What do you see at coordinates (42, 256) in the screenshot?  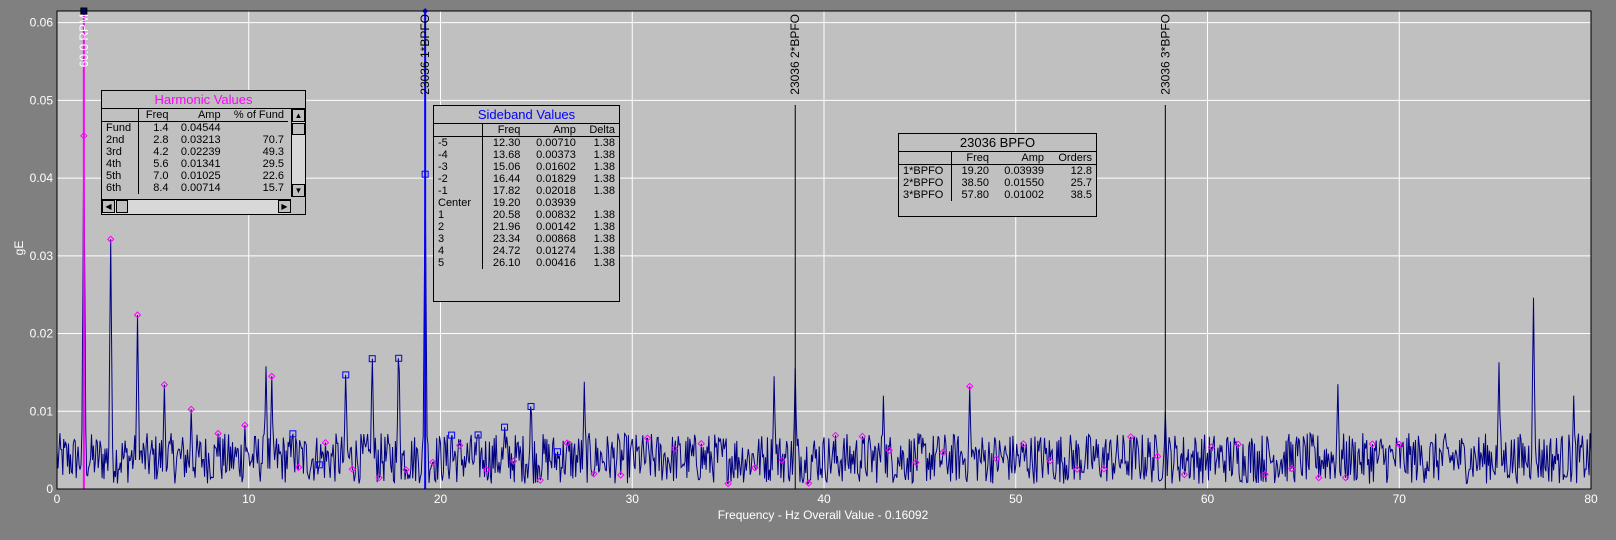 I see `y-tick-label: 0.03` at bounding box center [42, 256].